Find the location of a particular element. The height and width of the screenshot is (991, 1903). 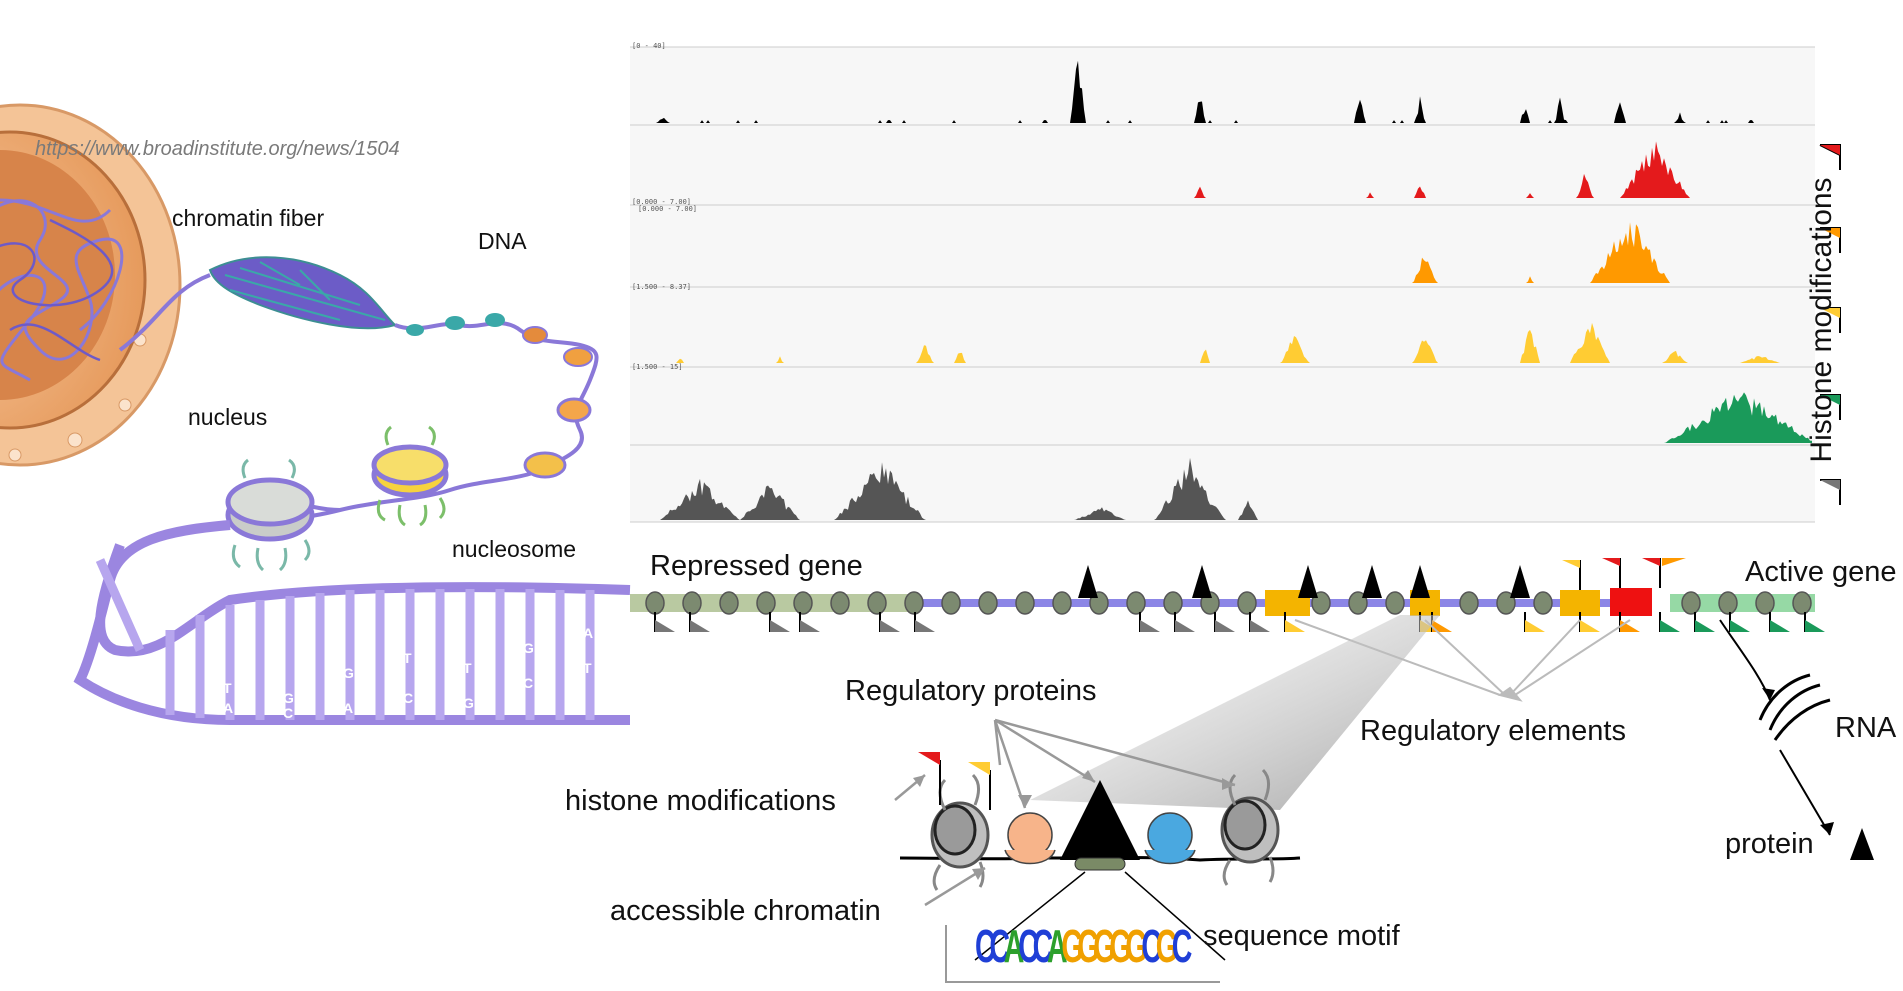

motif-letters: CCACCAGGGGGCGC is located at coordinates (1084, 946).